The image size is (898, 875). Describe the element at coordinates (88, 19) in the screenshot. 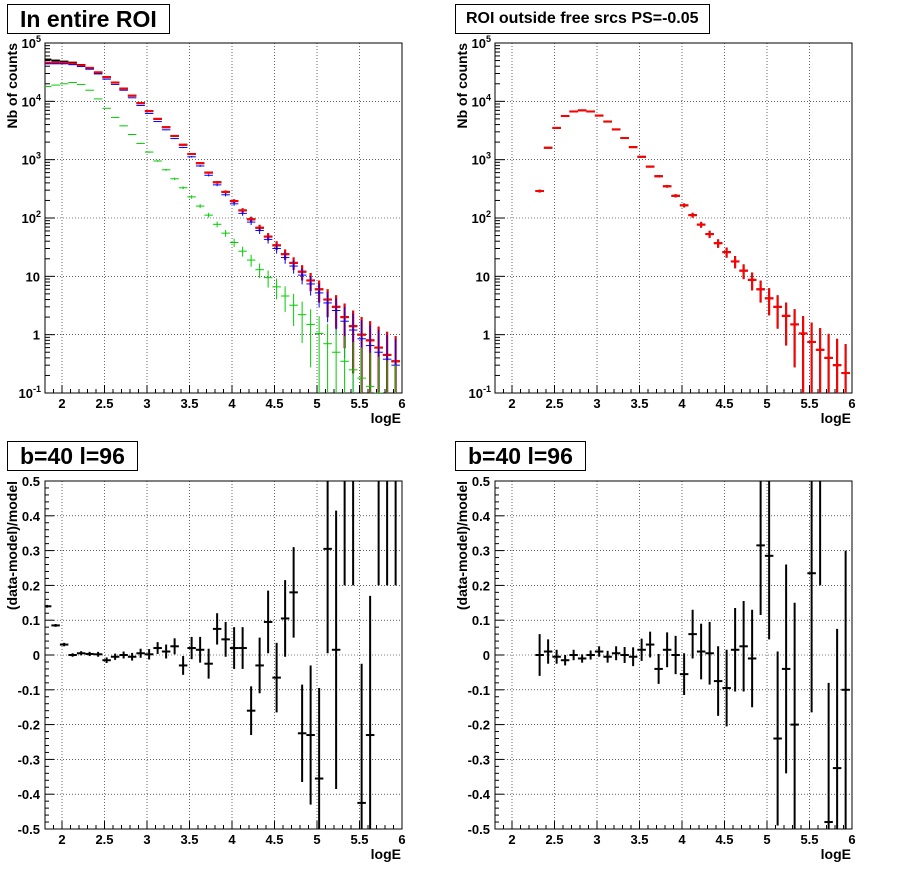

I see `chart-title-entire-roi: In entire ROI` at that location.